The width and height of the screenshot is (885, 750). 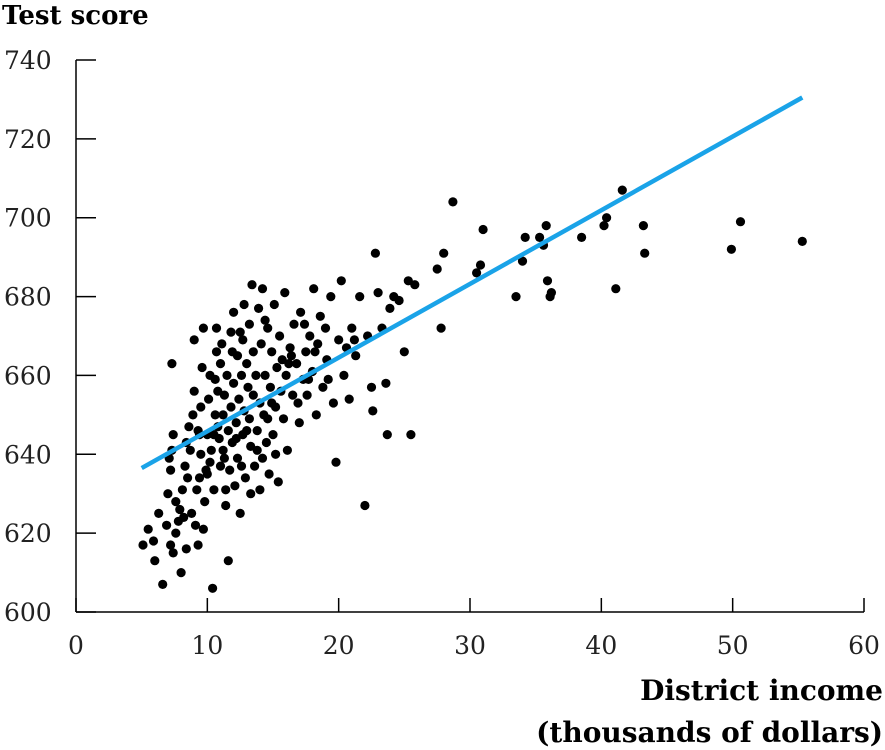 What do you see at coordinates (470, 645) in the screenshot?
I see `x-tick-label: 30` at bounding box center [470, 645].